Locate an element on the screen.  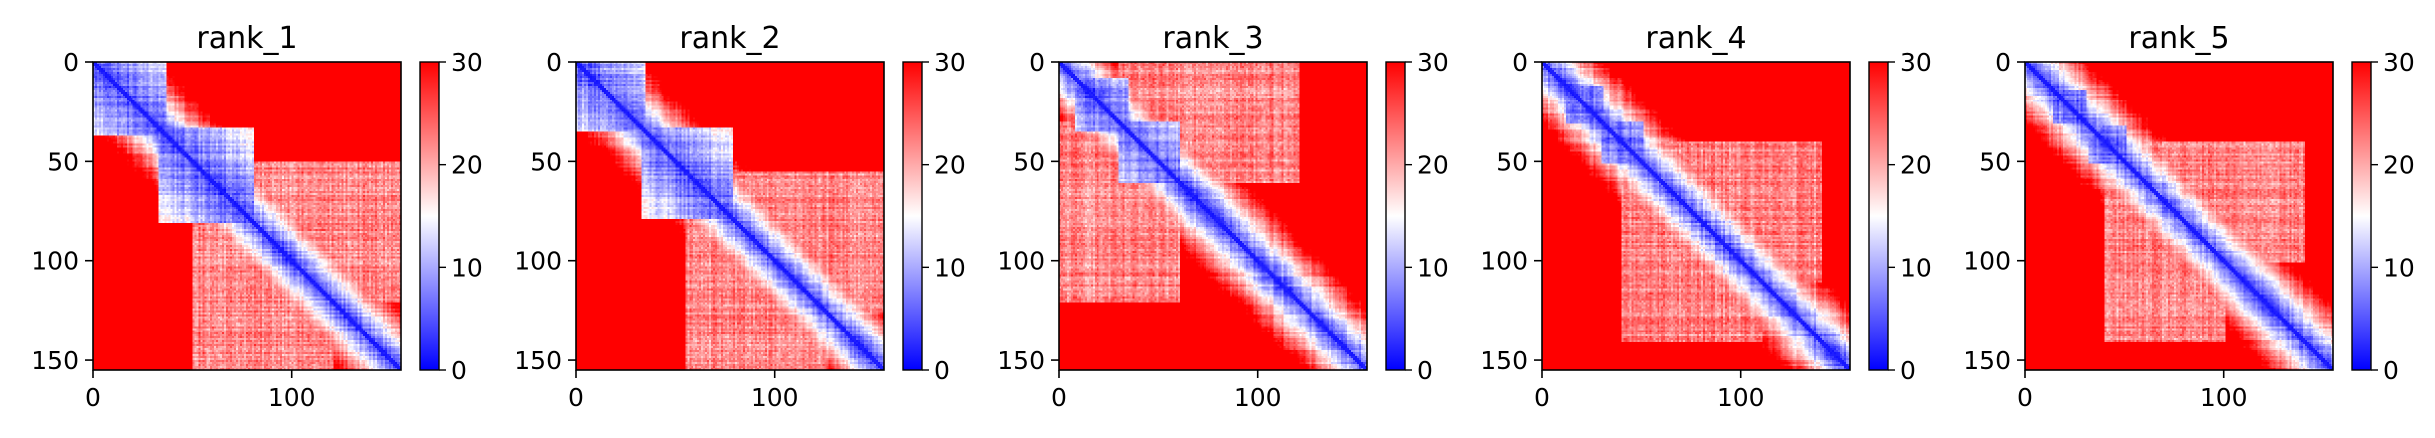
panel-title: rank_3 is located at coordinates (1212, 38).